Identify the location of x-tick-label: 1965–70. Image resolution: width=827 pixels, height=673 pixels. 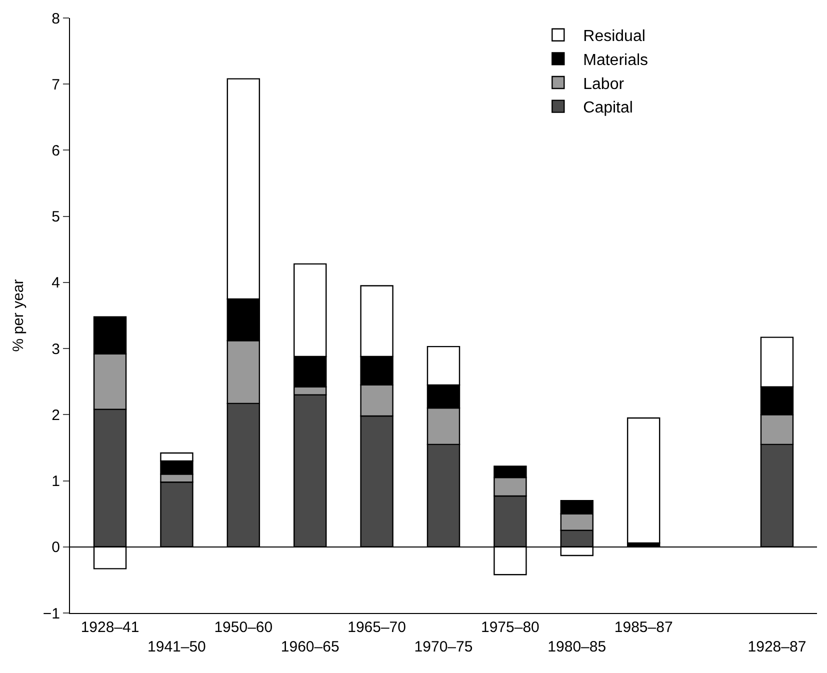
(377, 627).